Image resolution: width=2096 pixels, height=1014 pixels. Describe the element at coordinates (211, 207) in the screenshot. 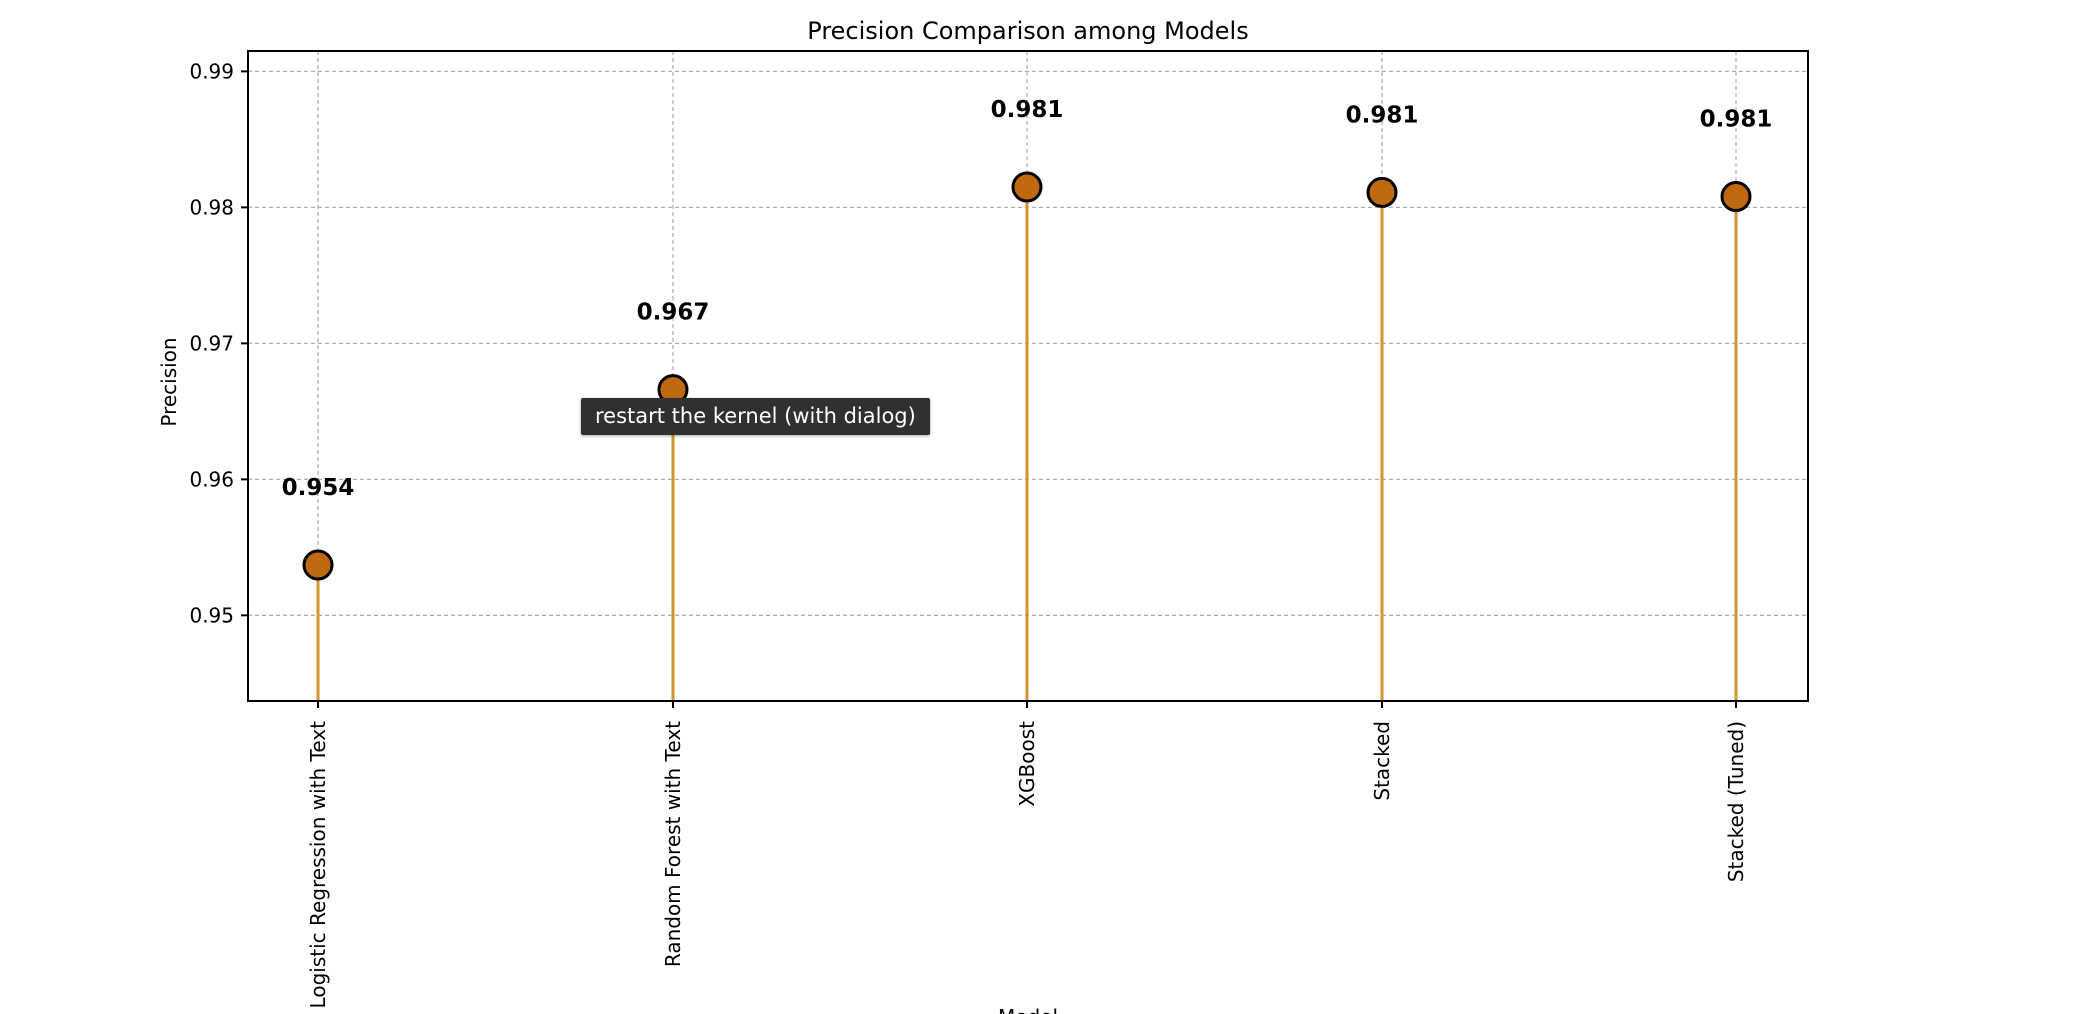

I see `y-tick-label: 0.98` at that location.